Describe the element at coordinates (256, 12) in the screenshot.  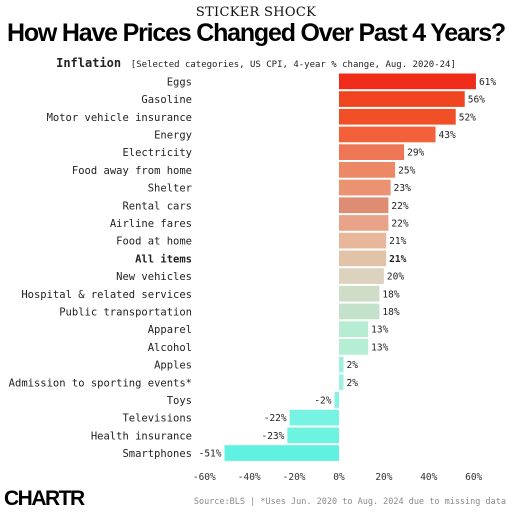
I see `chart-kicker: STICKER SHOCK` at that location.